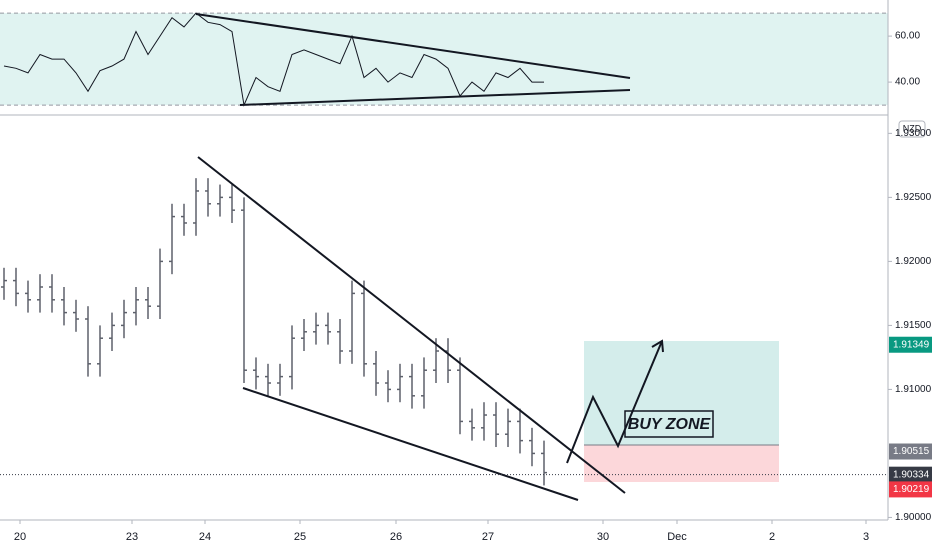 This screenshot has width=932, height=550. Describe the element at coordinates (681, 393) in the screenshot. I see `target-zone` at that location.